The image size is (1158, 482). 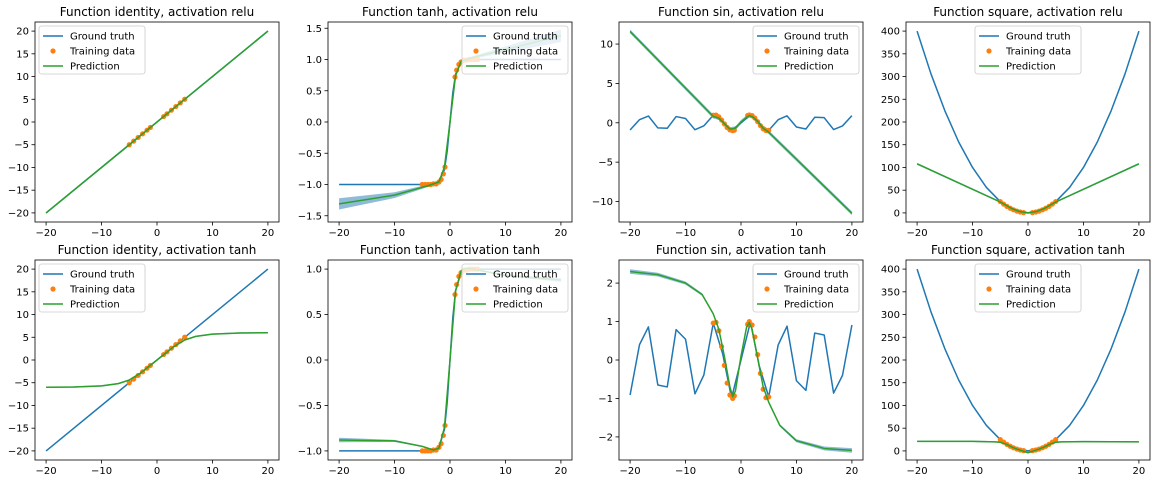 What do you see at coordinates (741, 12) in the screenshot?
I see `subplot-title: Function sin, activation relu` at bounding box center [741, 12].